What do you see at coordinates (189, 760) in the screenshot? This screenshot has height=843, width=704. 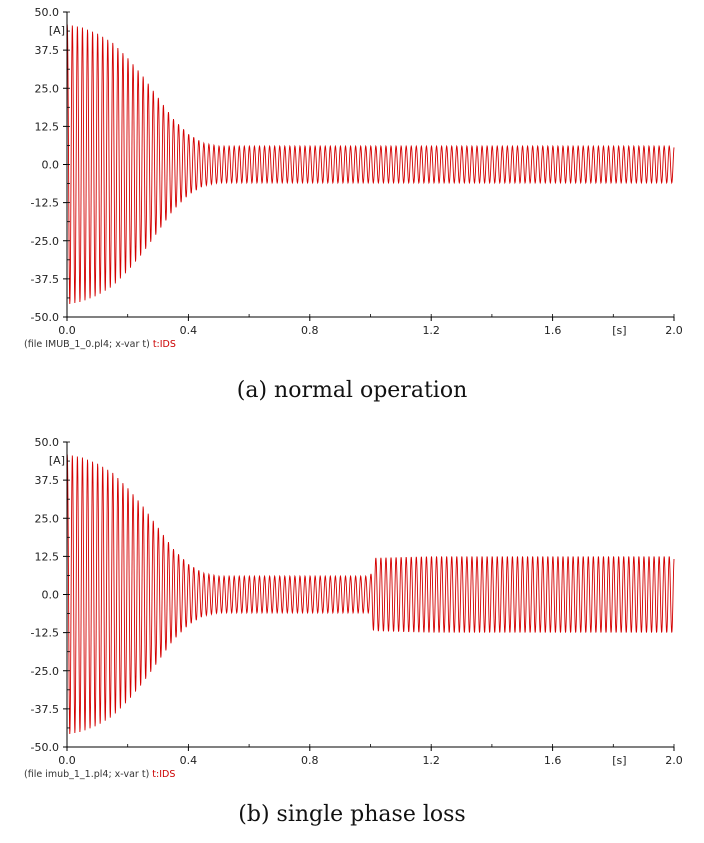 I see `chart-b-x-tick-label: 0.4` at bounding box center [189, 760].